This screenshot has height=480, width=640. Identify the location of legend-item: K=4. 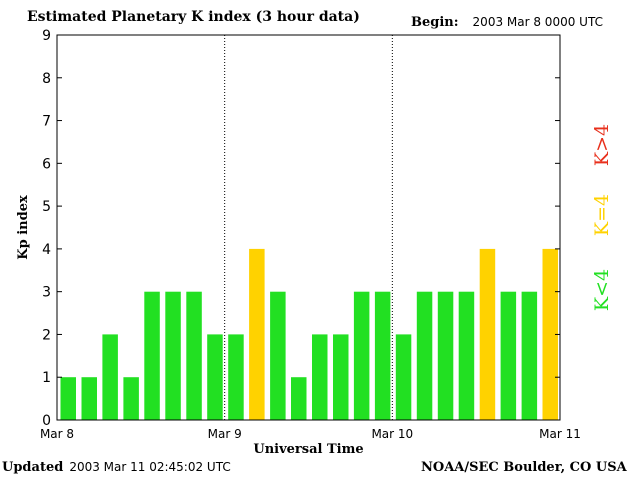
(602, 215).